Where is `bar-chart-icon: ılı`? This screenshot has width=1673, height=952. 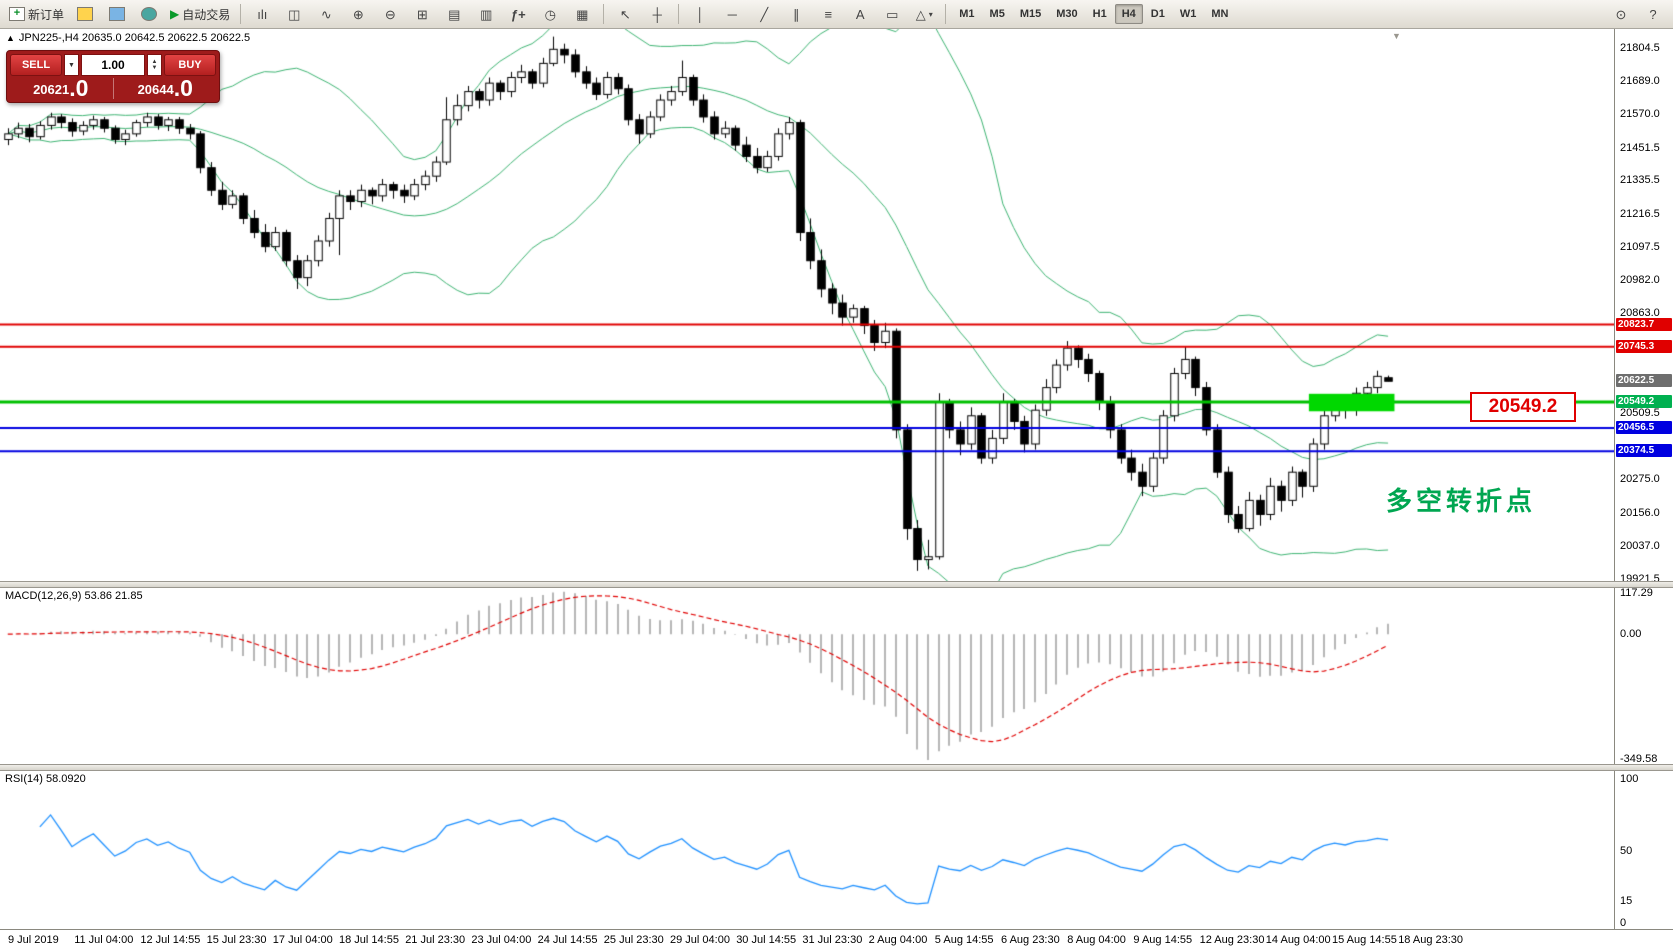
bar-chart-icon: ılı is located at coordinates (262, 14).